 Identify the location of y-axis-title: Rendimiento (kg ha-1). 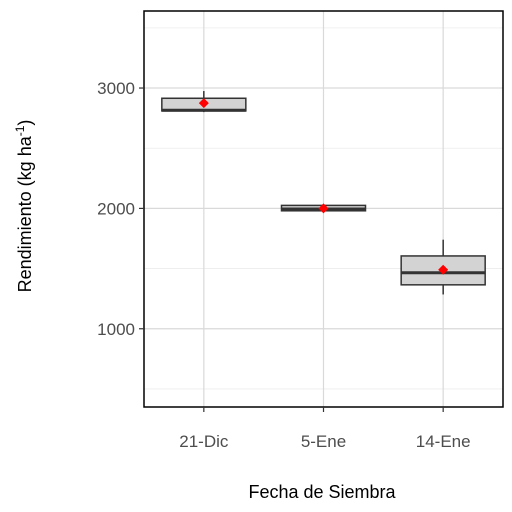
(24, 206).